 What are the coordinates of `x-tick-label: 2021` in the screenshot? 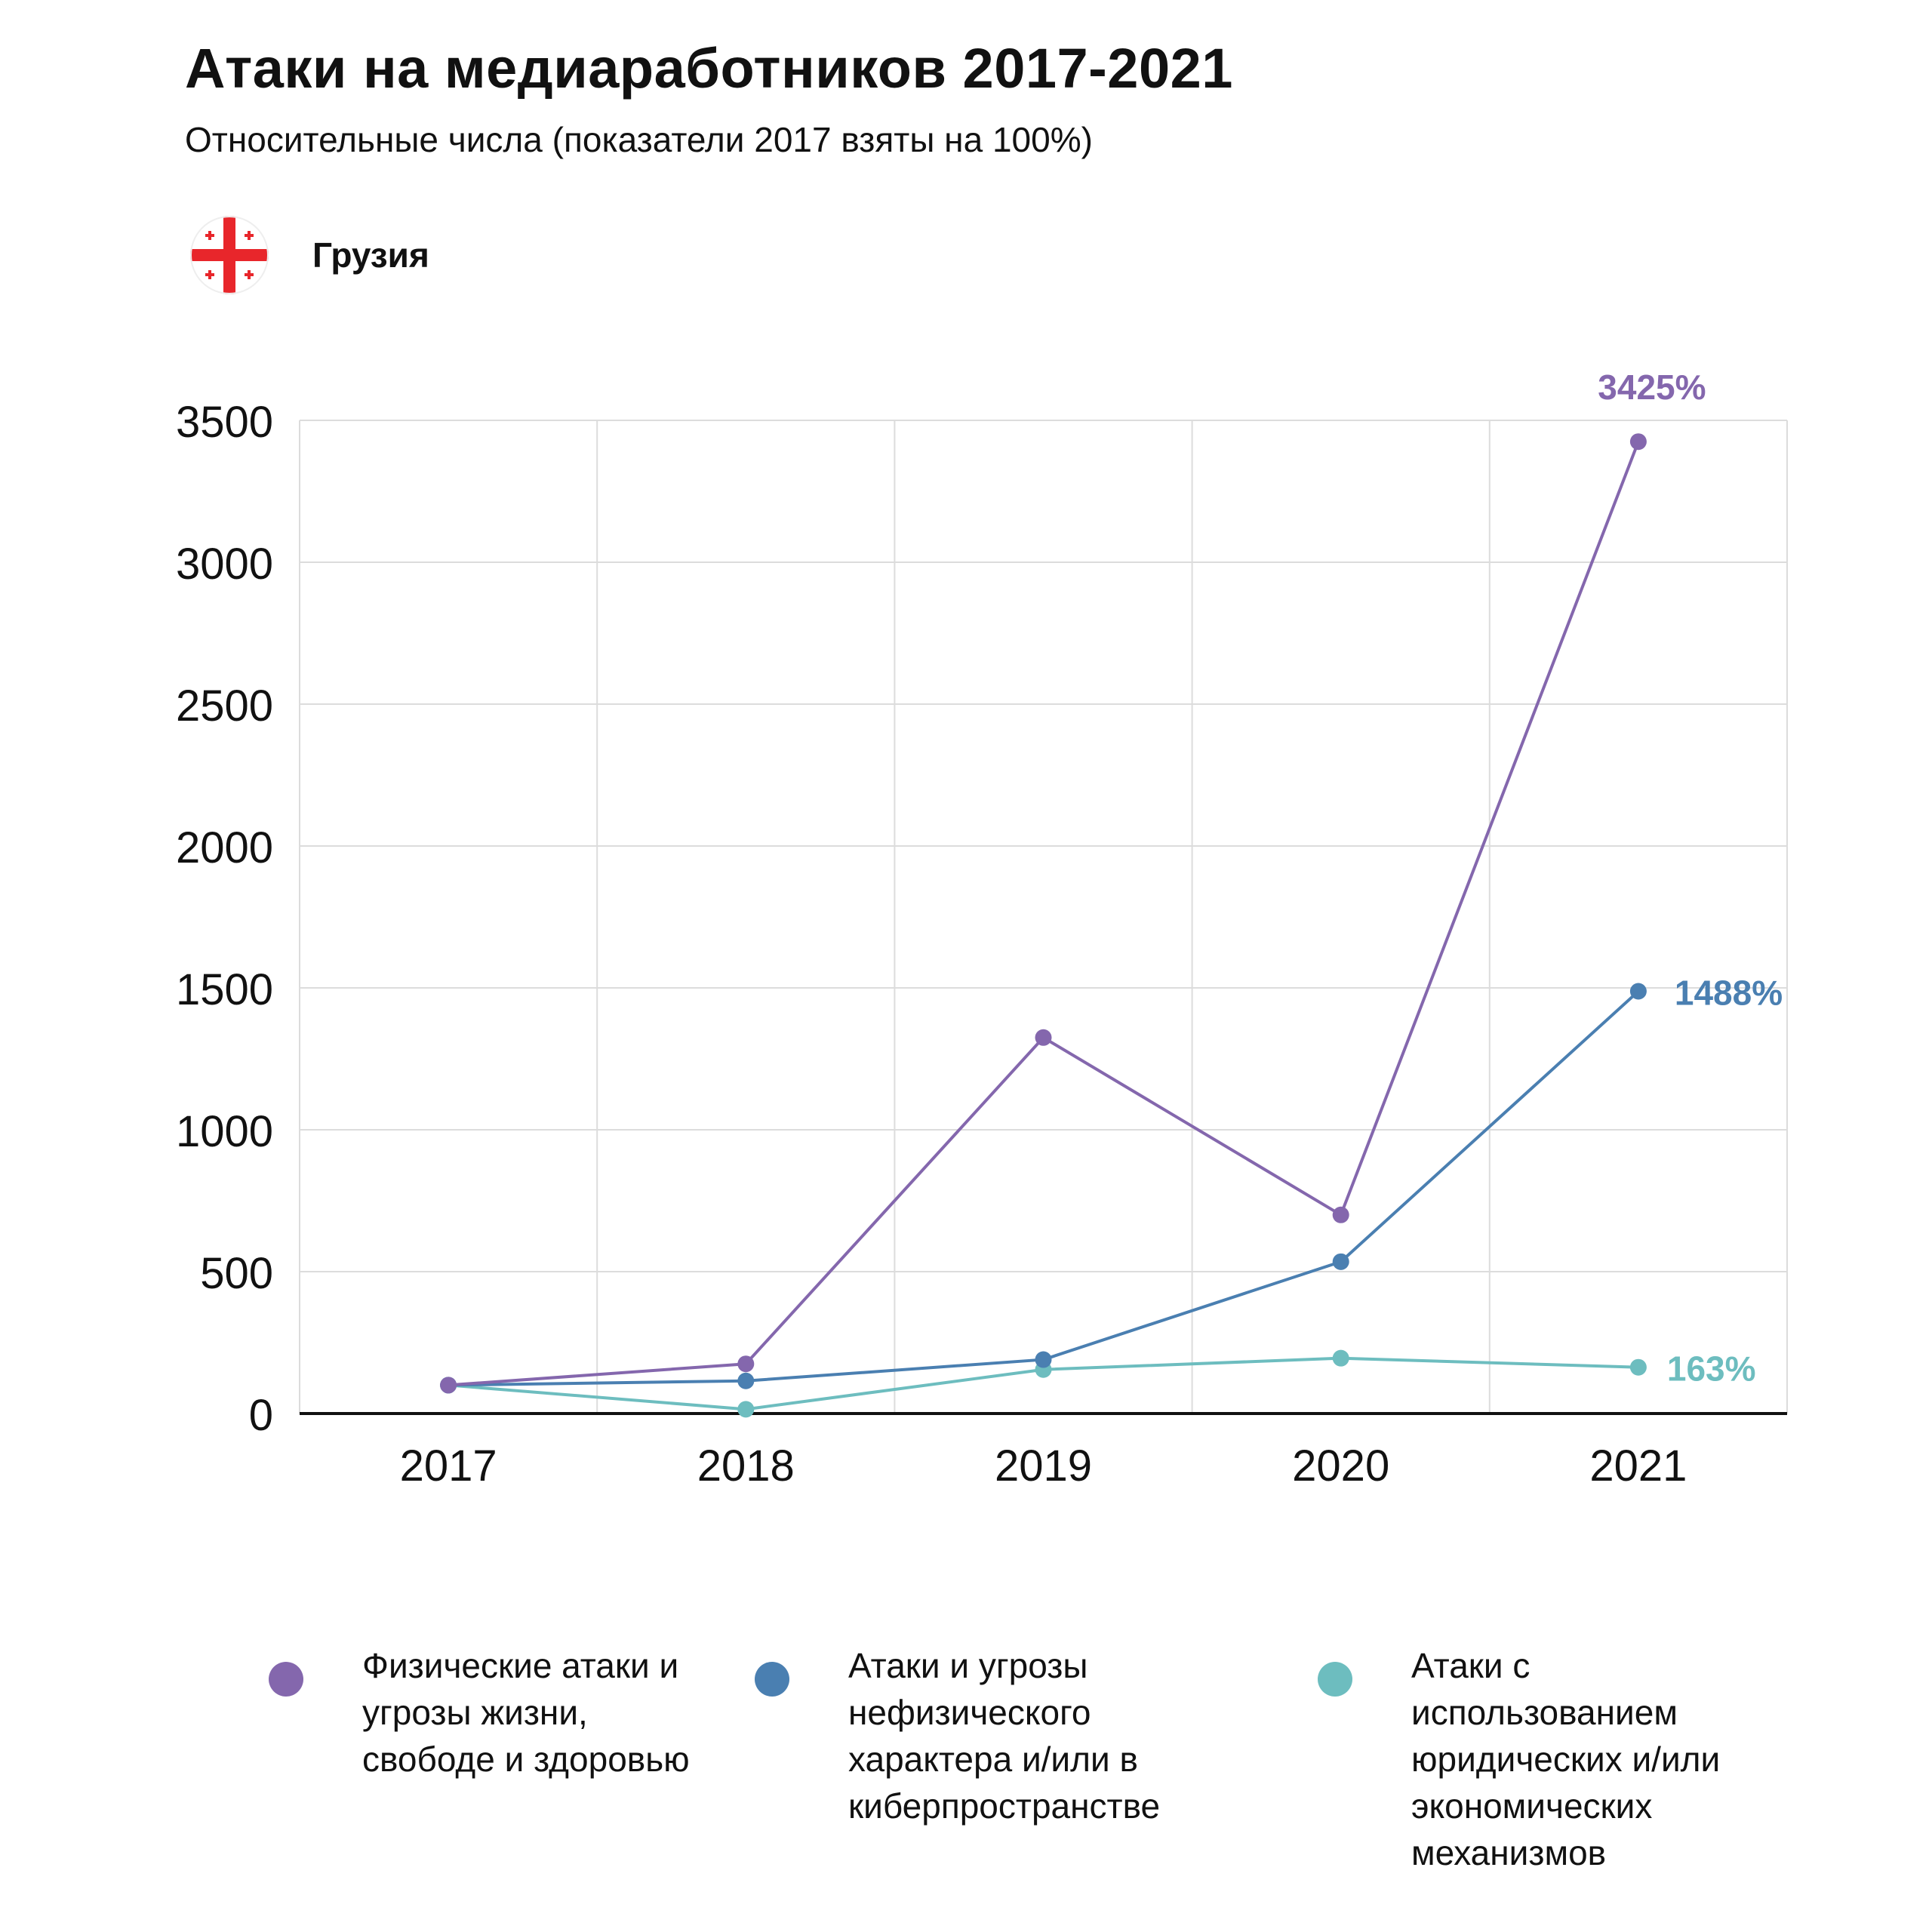 It's located at (1638, 1466).